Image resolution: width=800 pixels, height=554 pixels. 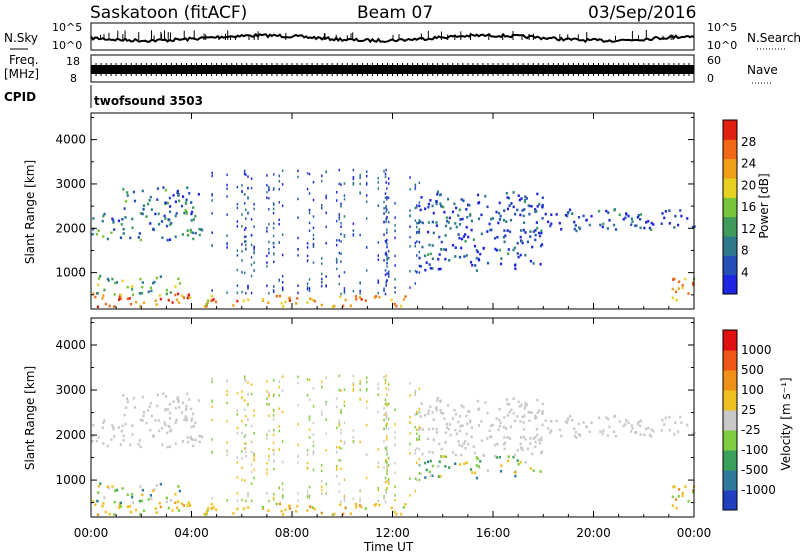 What do you see at coordinates (70, 480) in the screenshot?
I see `y-tick-label: 1000` at bounding box center [70, 480].